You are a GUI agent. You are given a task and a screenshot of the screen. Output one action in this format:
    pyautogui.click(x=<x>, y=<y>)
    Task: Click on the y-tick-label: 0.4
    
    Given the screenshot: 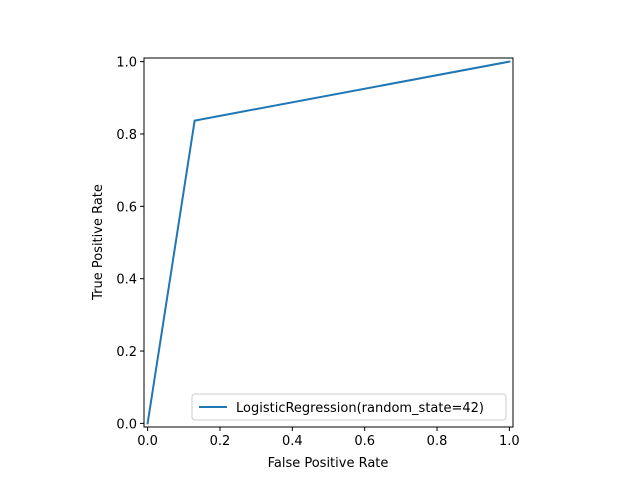 What is the action you would take?
    pyautogui.click(x=126, y=280)
    